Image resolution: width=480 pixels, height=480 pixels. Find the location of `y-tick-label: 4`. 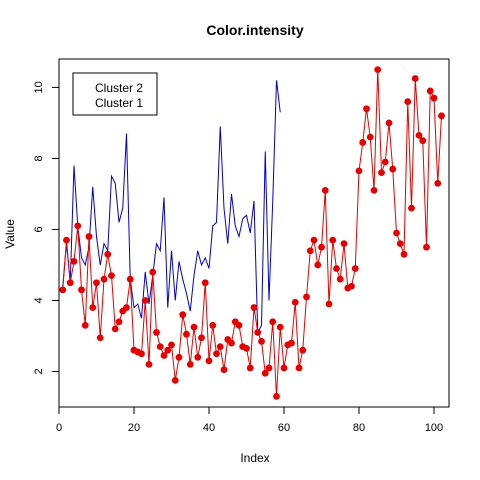

y-tick-label: 4 is located at coordinates (39, 300).